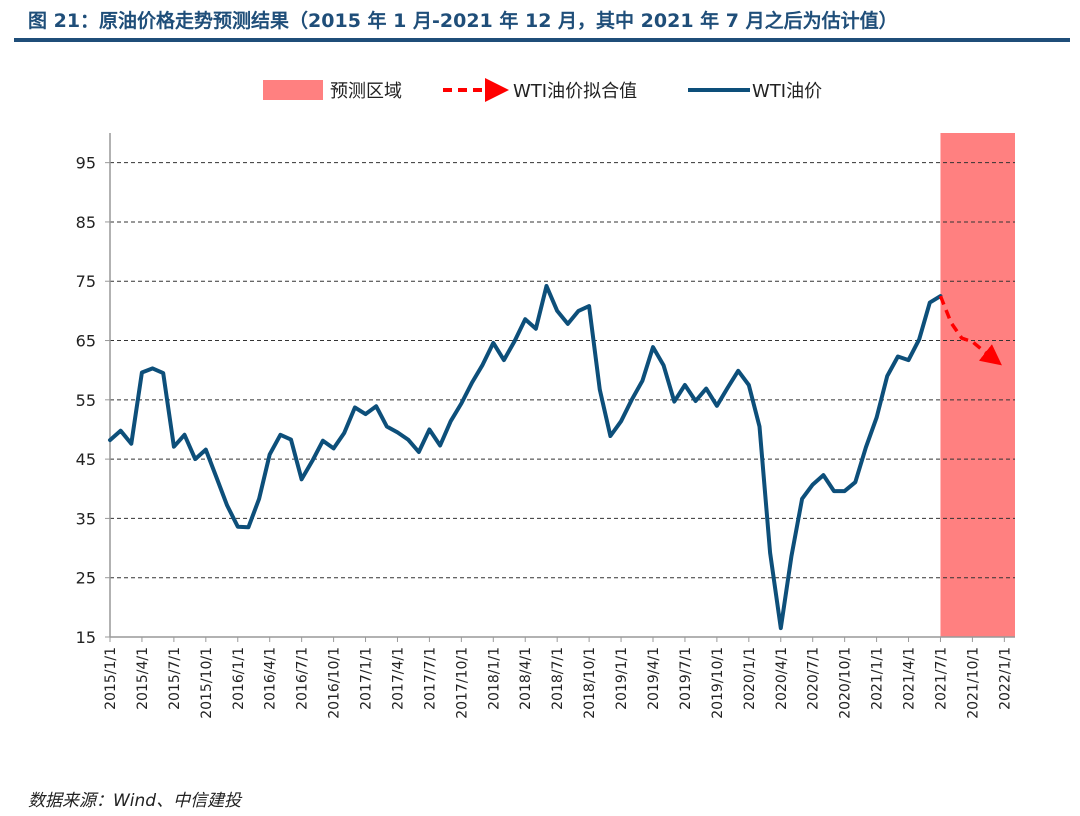 This screenshot has height=816, width=1080. Describe the element at coordinates (430, 678) in the screenshot. I see `x-tick-label: 2017/7/1` at that location.